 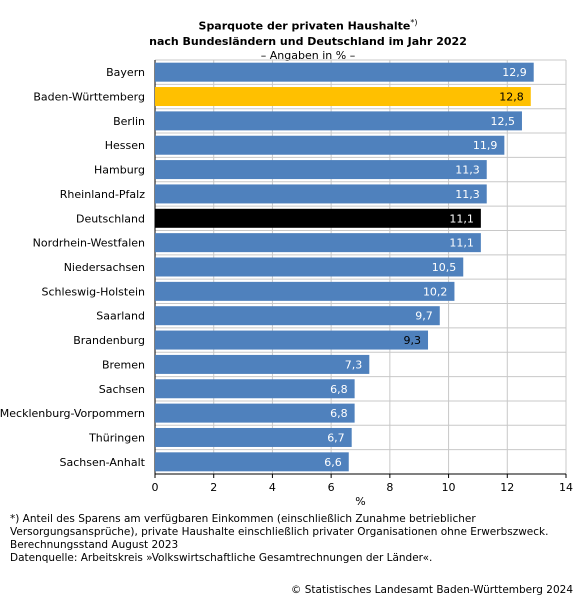 I want to click on x-tick-label: 8, so click(x=389, y=487).